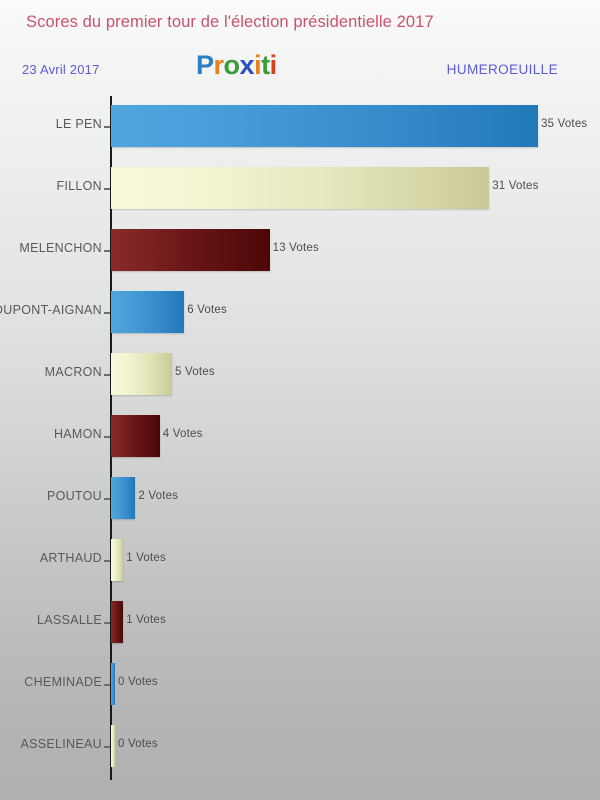 The height and width of the screenshot is (800, 600). I want to click on bar-row: FILLON 31 Votes, so click(300, 189).